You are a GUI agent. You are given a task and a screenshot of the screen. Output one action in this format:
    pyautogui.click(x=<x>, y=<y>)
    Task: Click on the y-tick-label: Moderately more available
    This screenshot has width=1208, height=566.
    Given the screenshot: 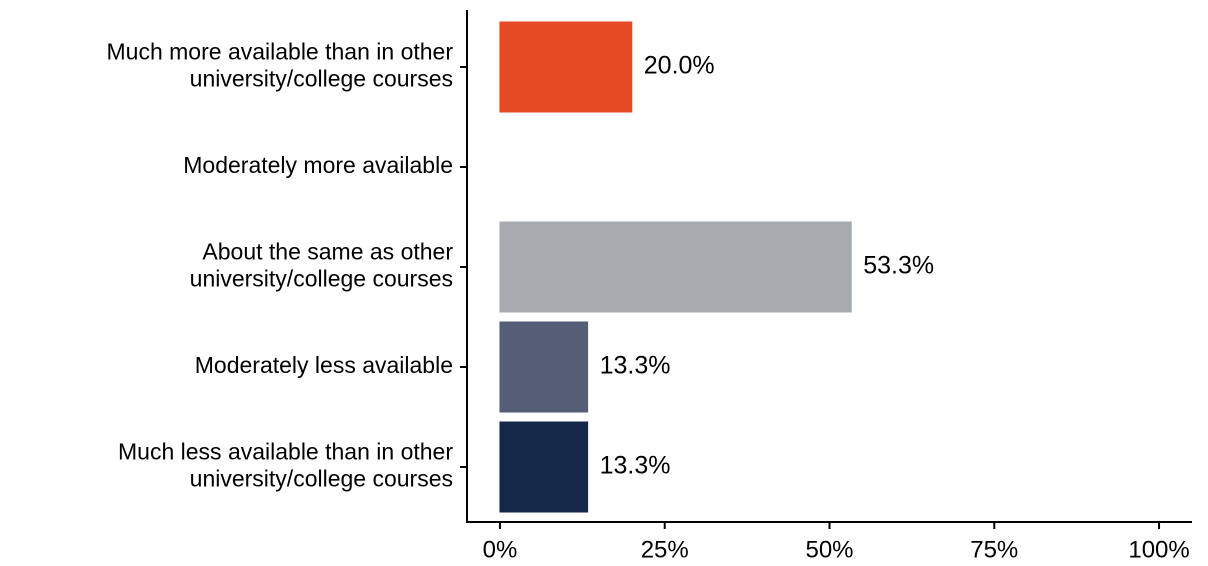 What is the action you would take?
    pyautogui.click(x=318, y=165)
    